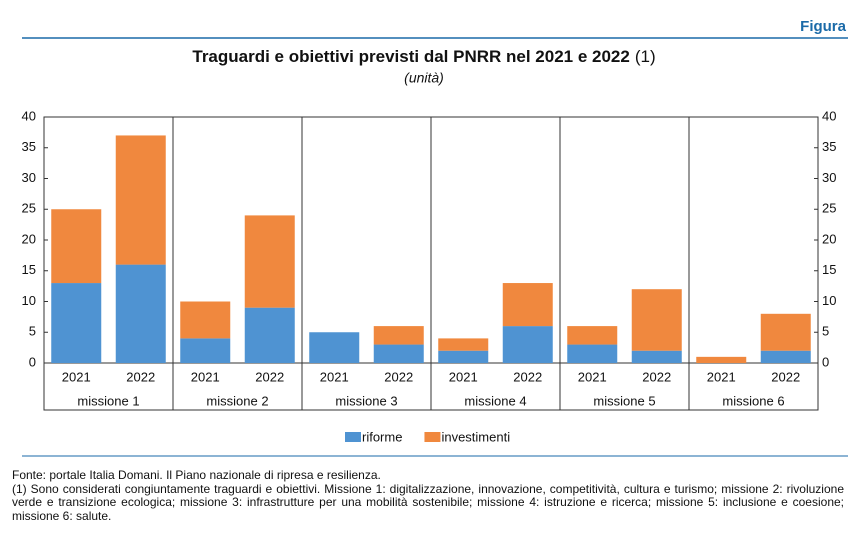  I want to click on group-label: missione 1, so click(108, 400).